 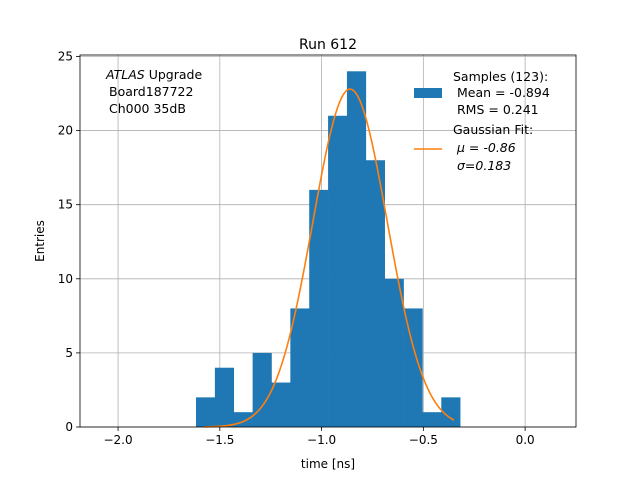 I want to click on chart-title: Run 612, so click(x=328, y=45).